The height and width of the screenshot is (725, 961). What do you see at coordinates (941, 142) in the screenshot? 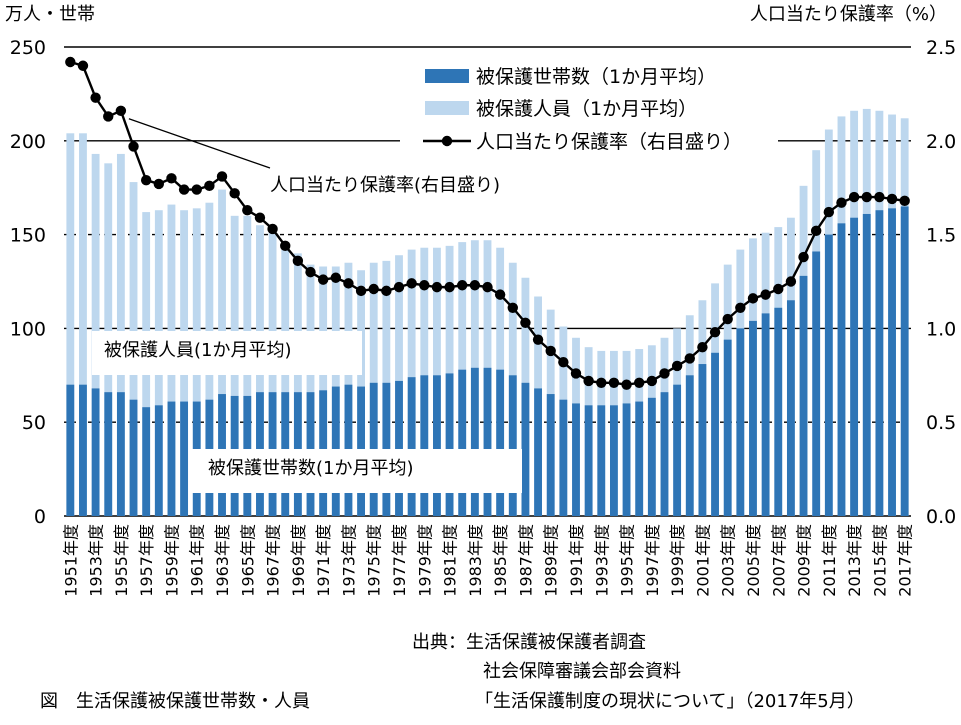
I see `right-tick-label: 2.0` at bounding box center [941, 142].